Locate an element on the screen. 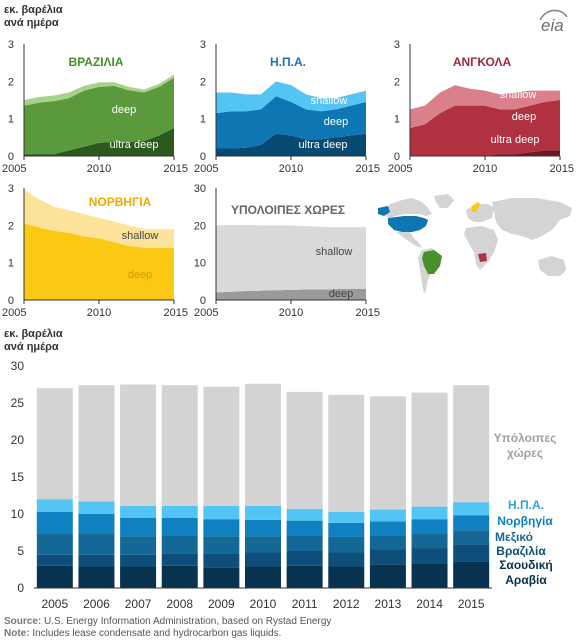  unit-label-line1: εκ. βαρέλια is located at coordinates (33, 10).